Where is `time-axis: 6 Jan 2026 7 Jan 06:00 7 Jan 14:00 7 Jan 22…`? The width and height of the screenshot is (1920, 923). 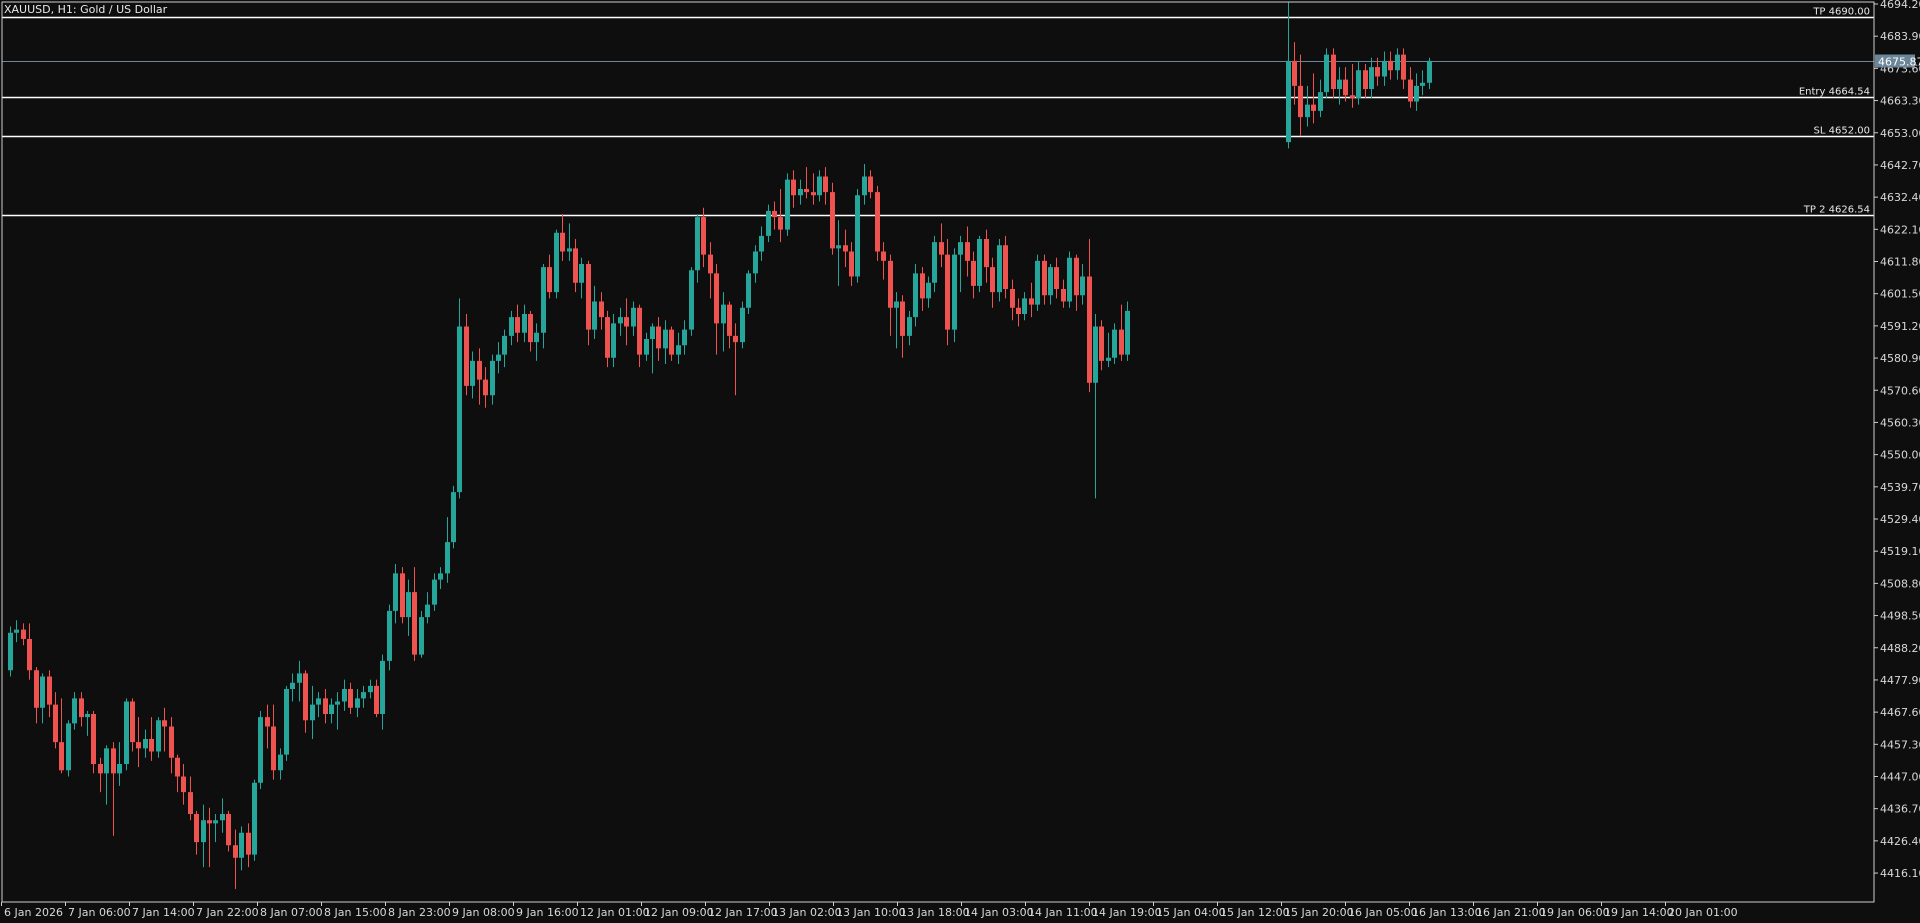
time-axis: 6 Jan 2026 7 Jan 06:00 7 Jan 14:00 7 Jan 22… is located at coordinates (869, 910).